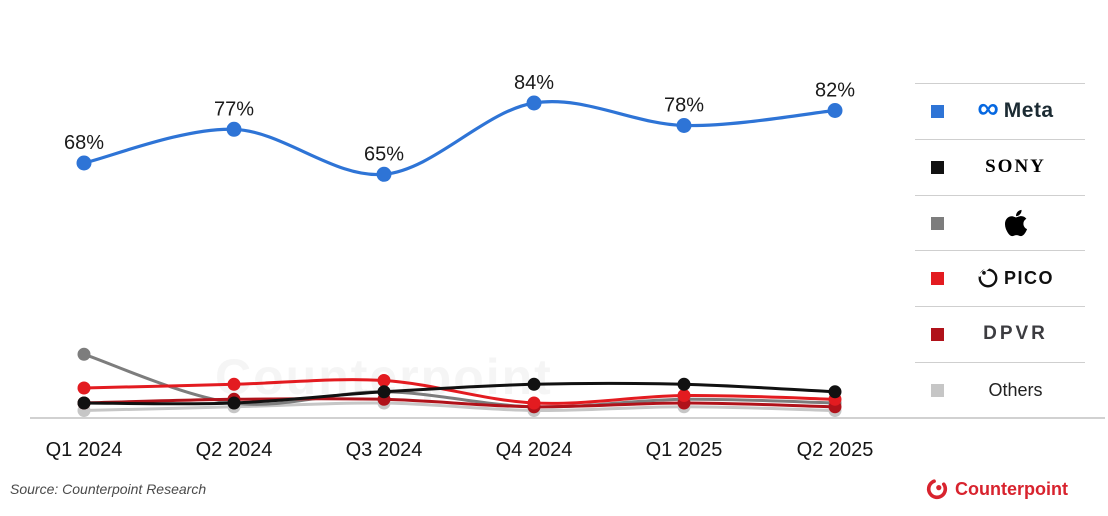 The image size is (1108, 516). I want to click on data-point-label: 77%, so click(234, 109).